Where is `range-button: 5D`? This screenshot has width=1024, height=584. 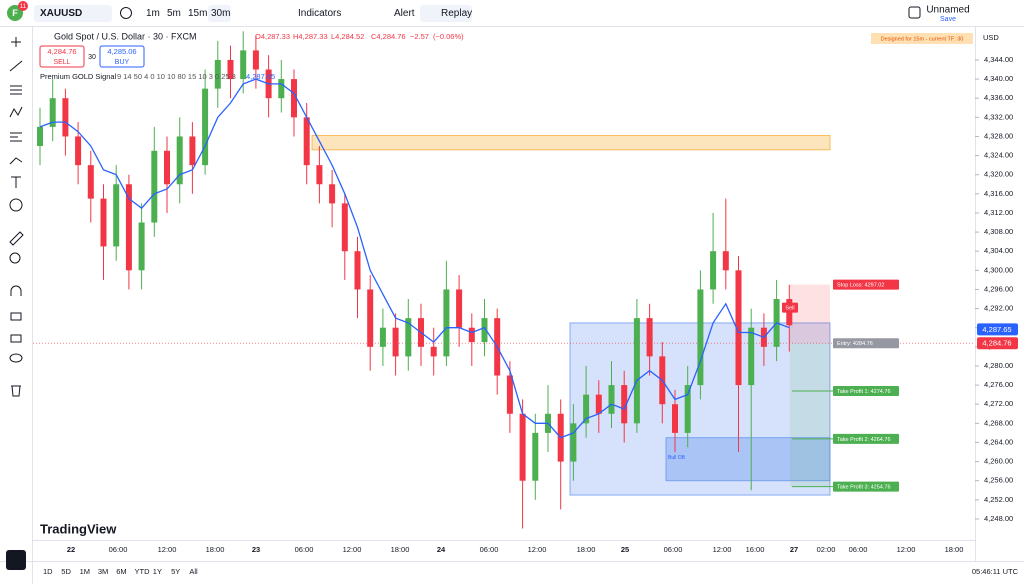 range-button: 5D is located at coordinates (66, 571).